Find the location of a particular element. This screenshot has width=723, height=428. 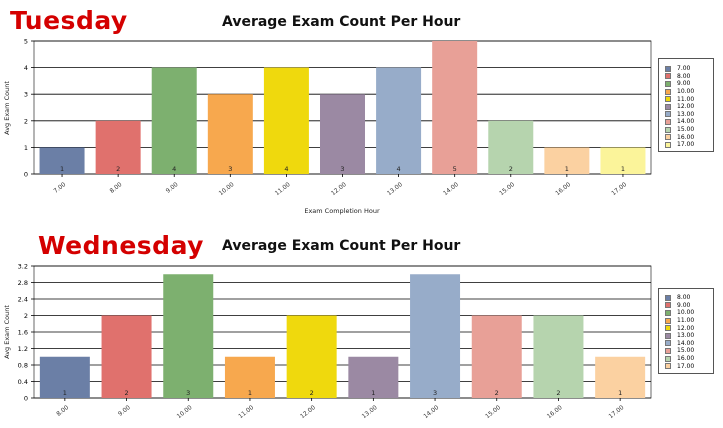

y-tick-label: 0.4 is located at coordinates (23, 382).